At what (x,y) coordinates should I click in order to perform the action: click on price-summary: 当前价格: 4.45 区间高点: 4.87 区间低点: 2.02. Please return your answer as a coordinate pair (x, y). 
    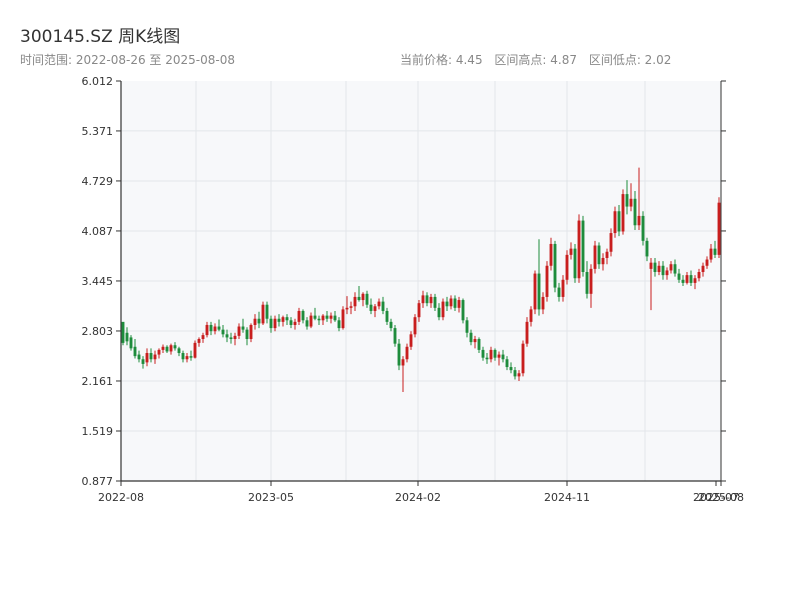
    Looking at the image, I should click on (539, 59).